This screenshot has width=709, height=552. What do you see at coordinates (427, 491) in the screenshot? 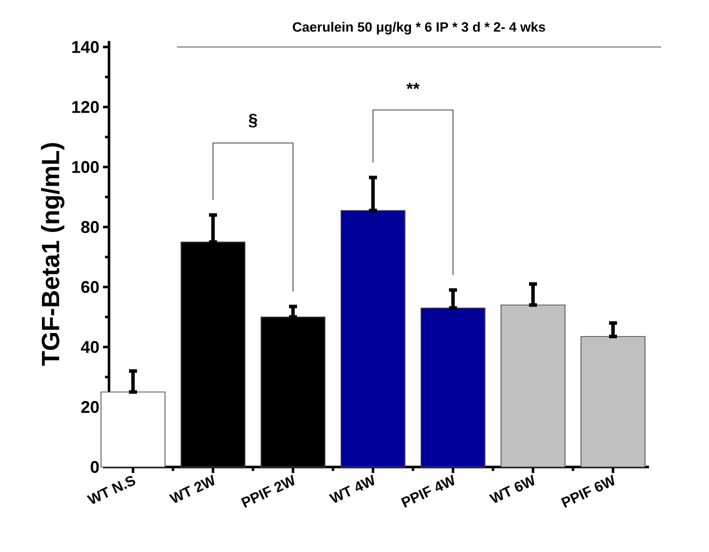
I see `x-tick-label: PPIF 4W` at bounding box center [427, 491].